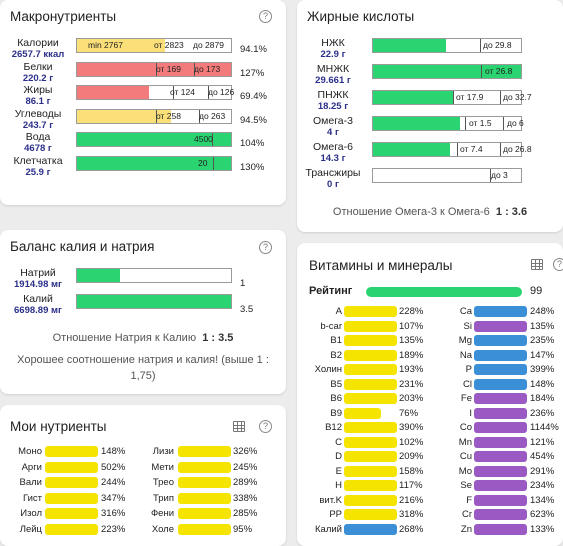  What do you see at coordinates (411, 311) in the screenshot?
I see `nutrient-percent: 228%` at bounding box center [411, 311].